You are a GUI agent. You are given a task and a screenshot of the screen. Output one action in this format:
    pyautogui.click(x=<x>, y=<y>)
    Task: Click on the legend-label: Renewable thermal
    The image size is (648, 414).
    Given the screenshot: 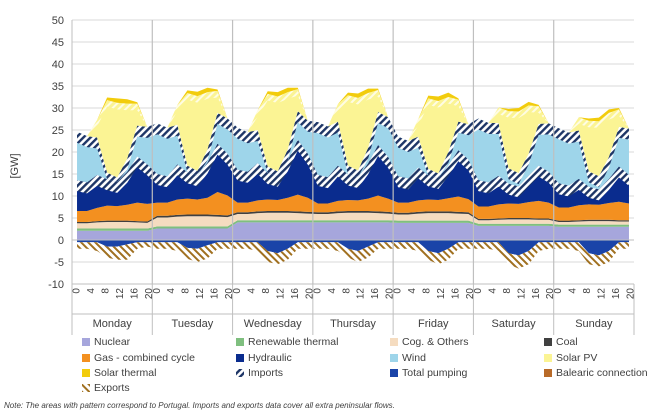 What is the action you would take?
    pyautogui.click(x=293, y=342)
    